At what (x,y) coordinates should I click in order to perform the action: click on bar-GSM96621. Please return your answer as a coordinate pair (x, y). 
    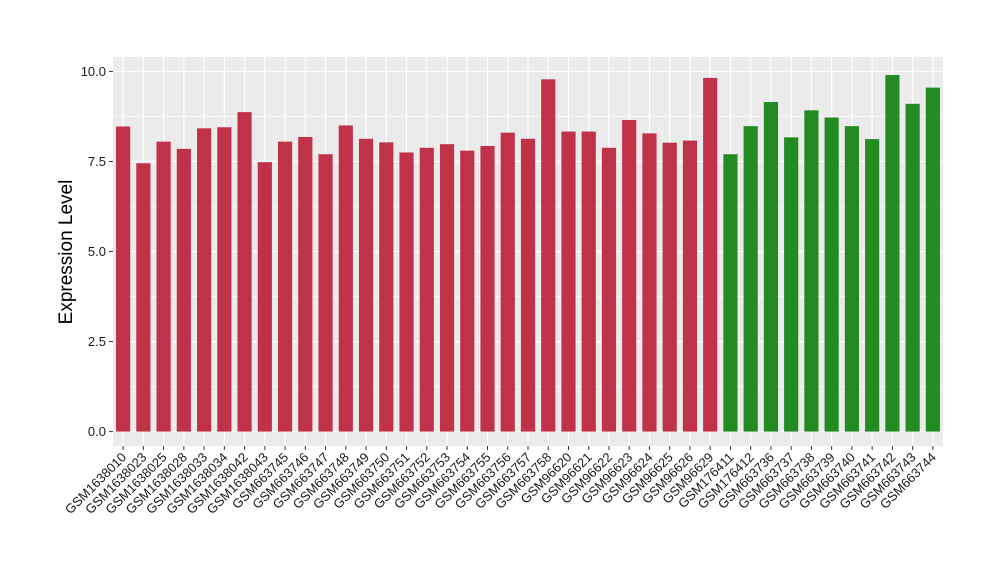
    Looking at the image, I should click on (588, 281).